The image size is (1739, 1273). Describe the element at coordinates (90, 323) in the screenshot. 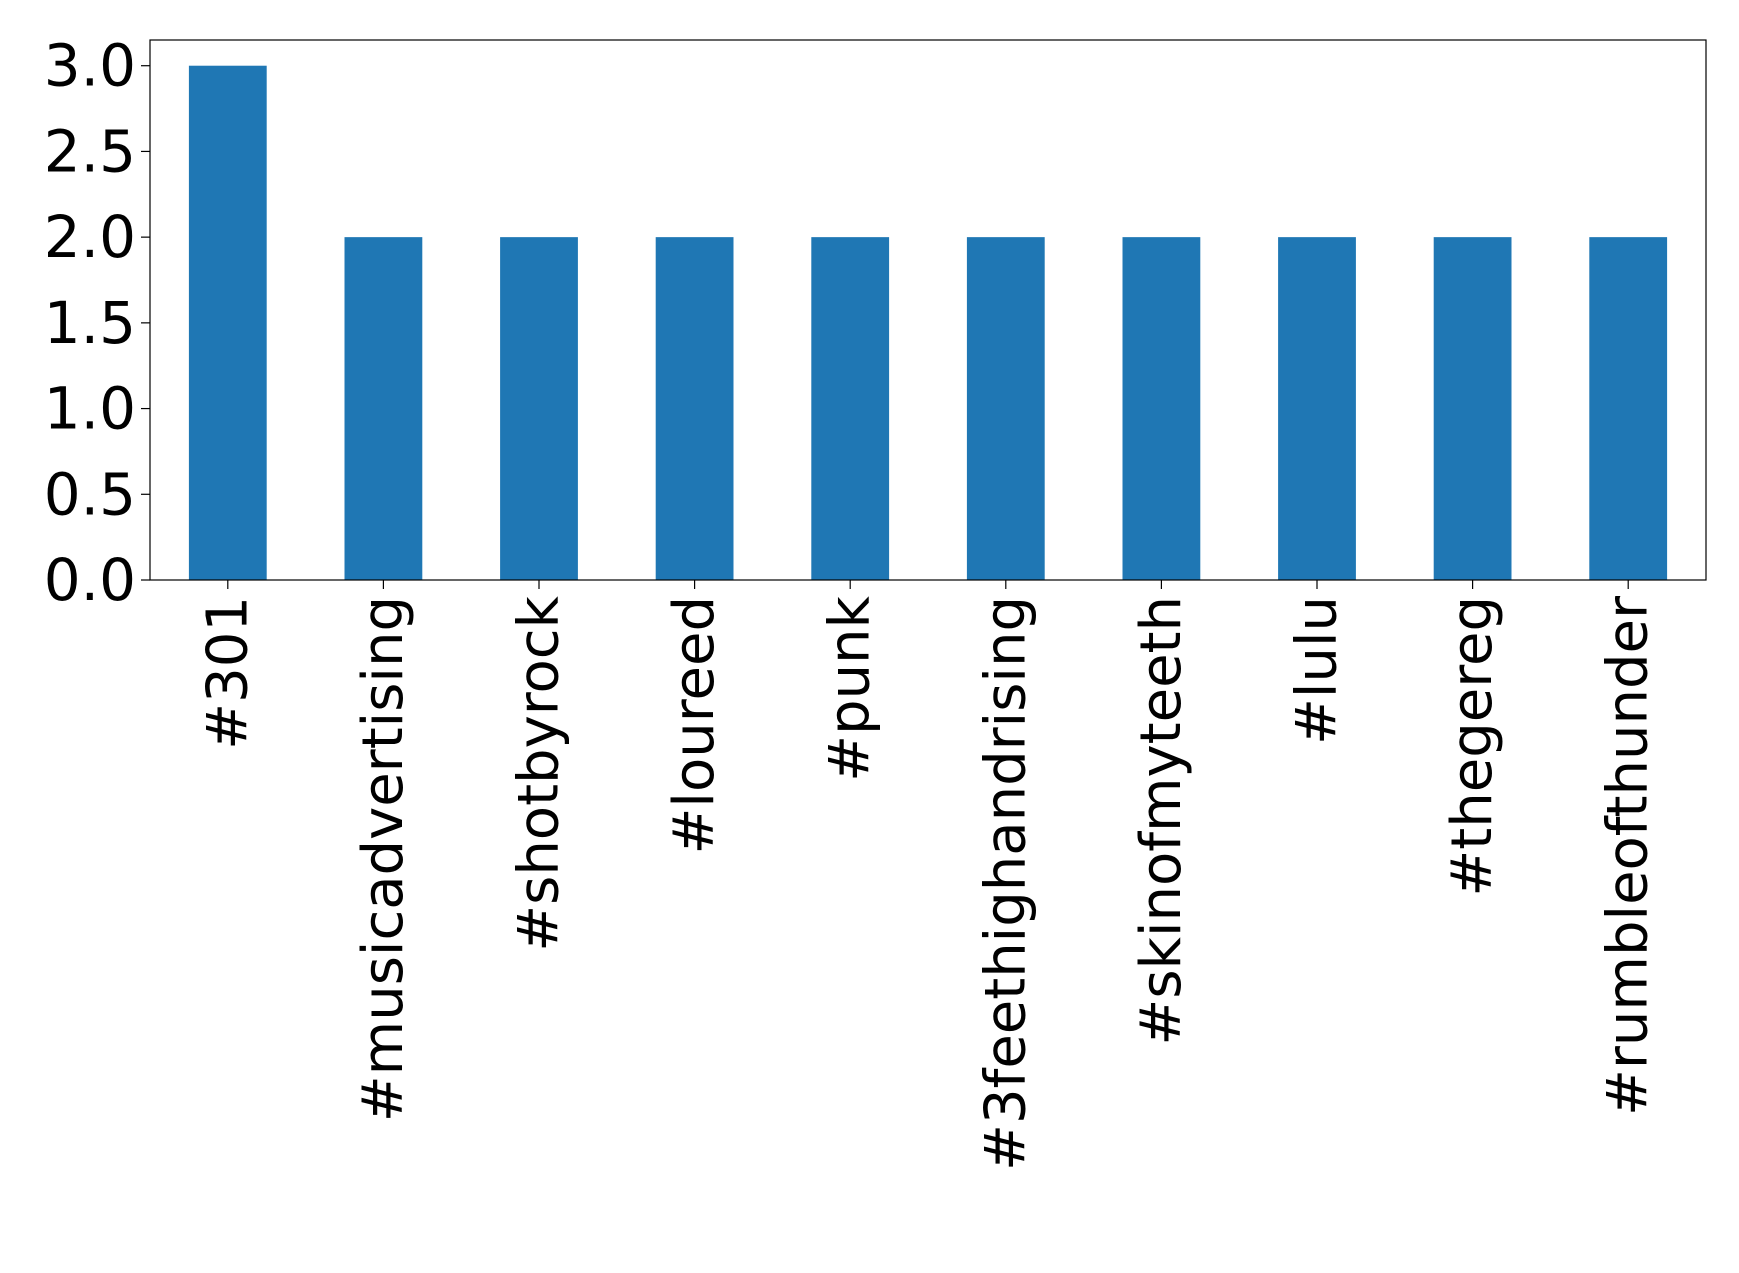

I see `y-tick-label-3: 1.5` at that location.